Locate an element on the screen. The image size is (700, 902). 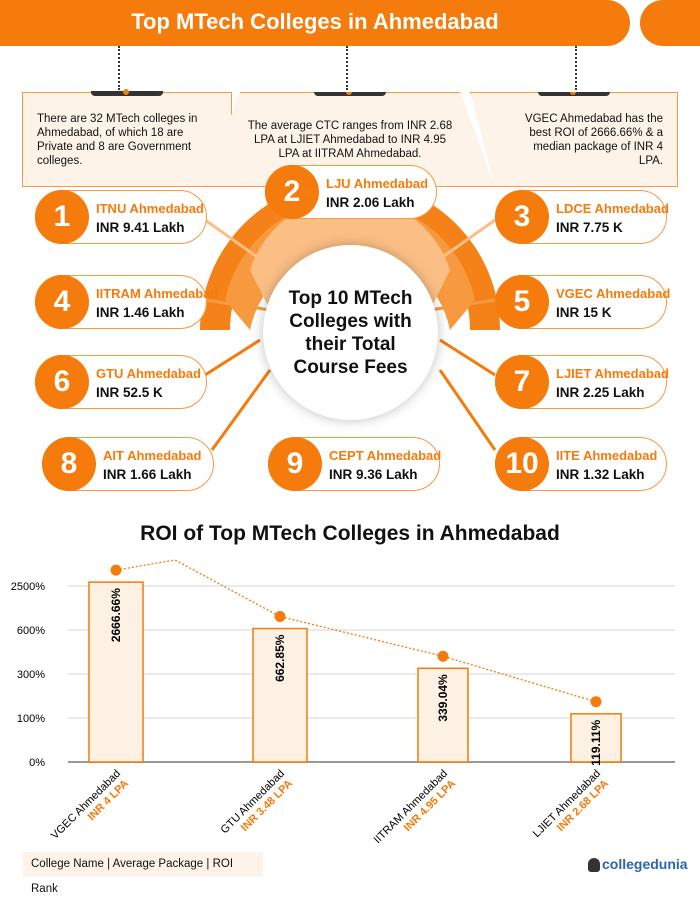
x-tick-label: IITRAM Ahmedabad is located at coordinates (411, 807).